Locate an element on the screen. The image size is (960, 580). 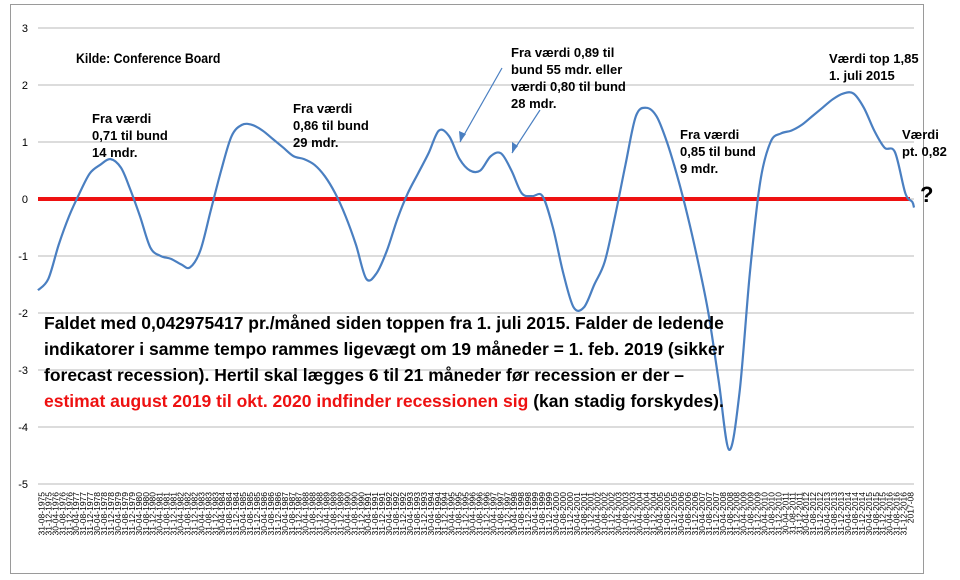
x-tick-label: 31-12-1987 is located at coordinates (299, 514).